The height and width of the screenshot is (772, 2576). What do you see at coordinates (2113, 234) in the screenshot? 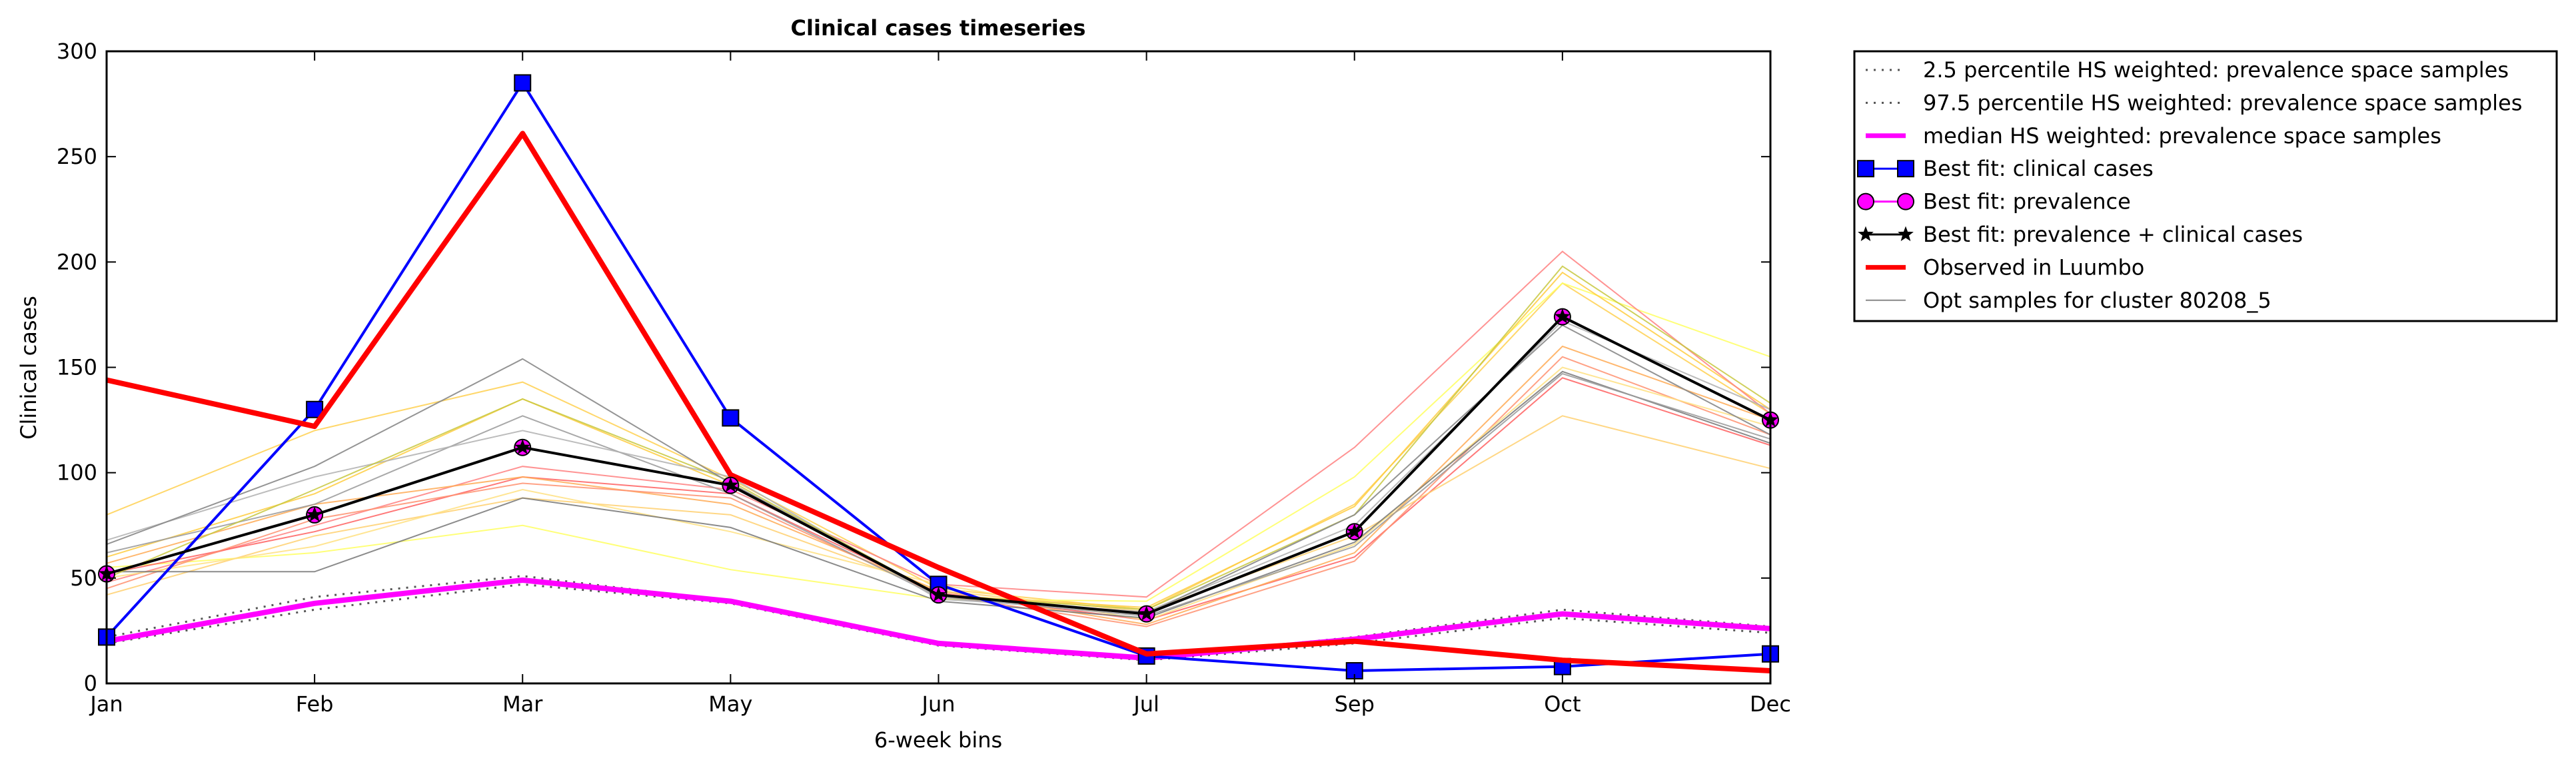
I see `legend-label-5: Best fit: prevalence + clinical cases` at bounding box center [2113, 234].